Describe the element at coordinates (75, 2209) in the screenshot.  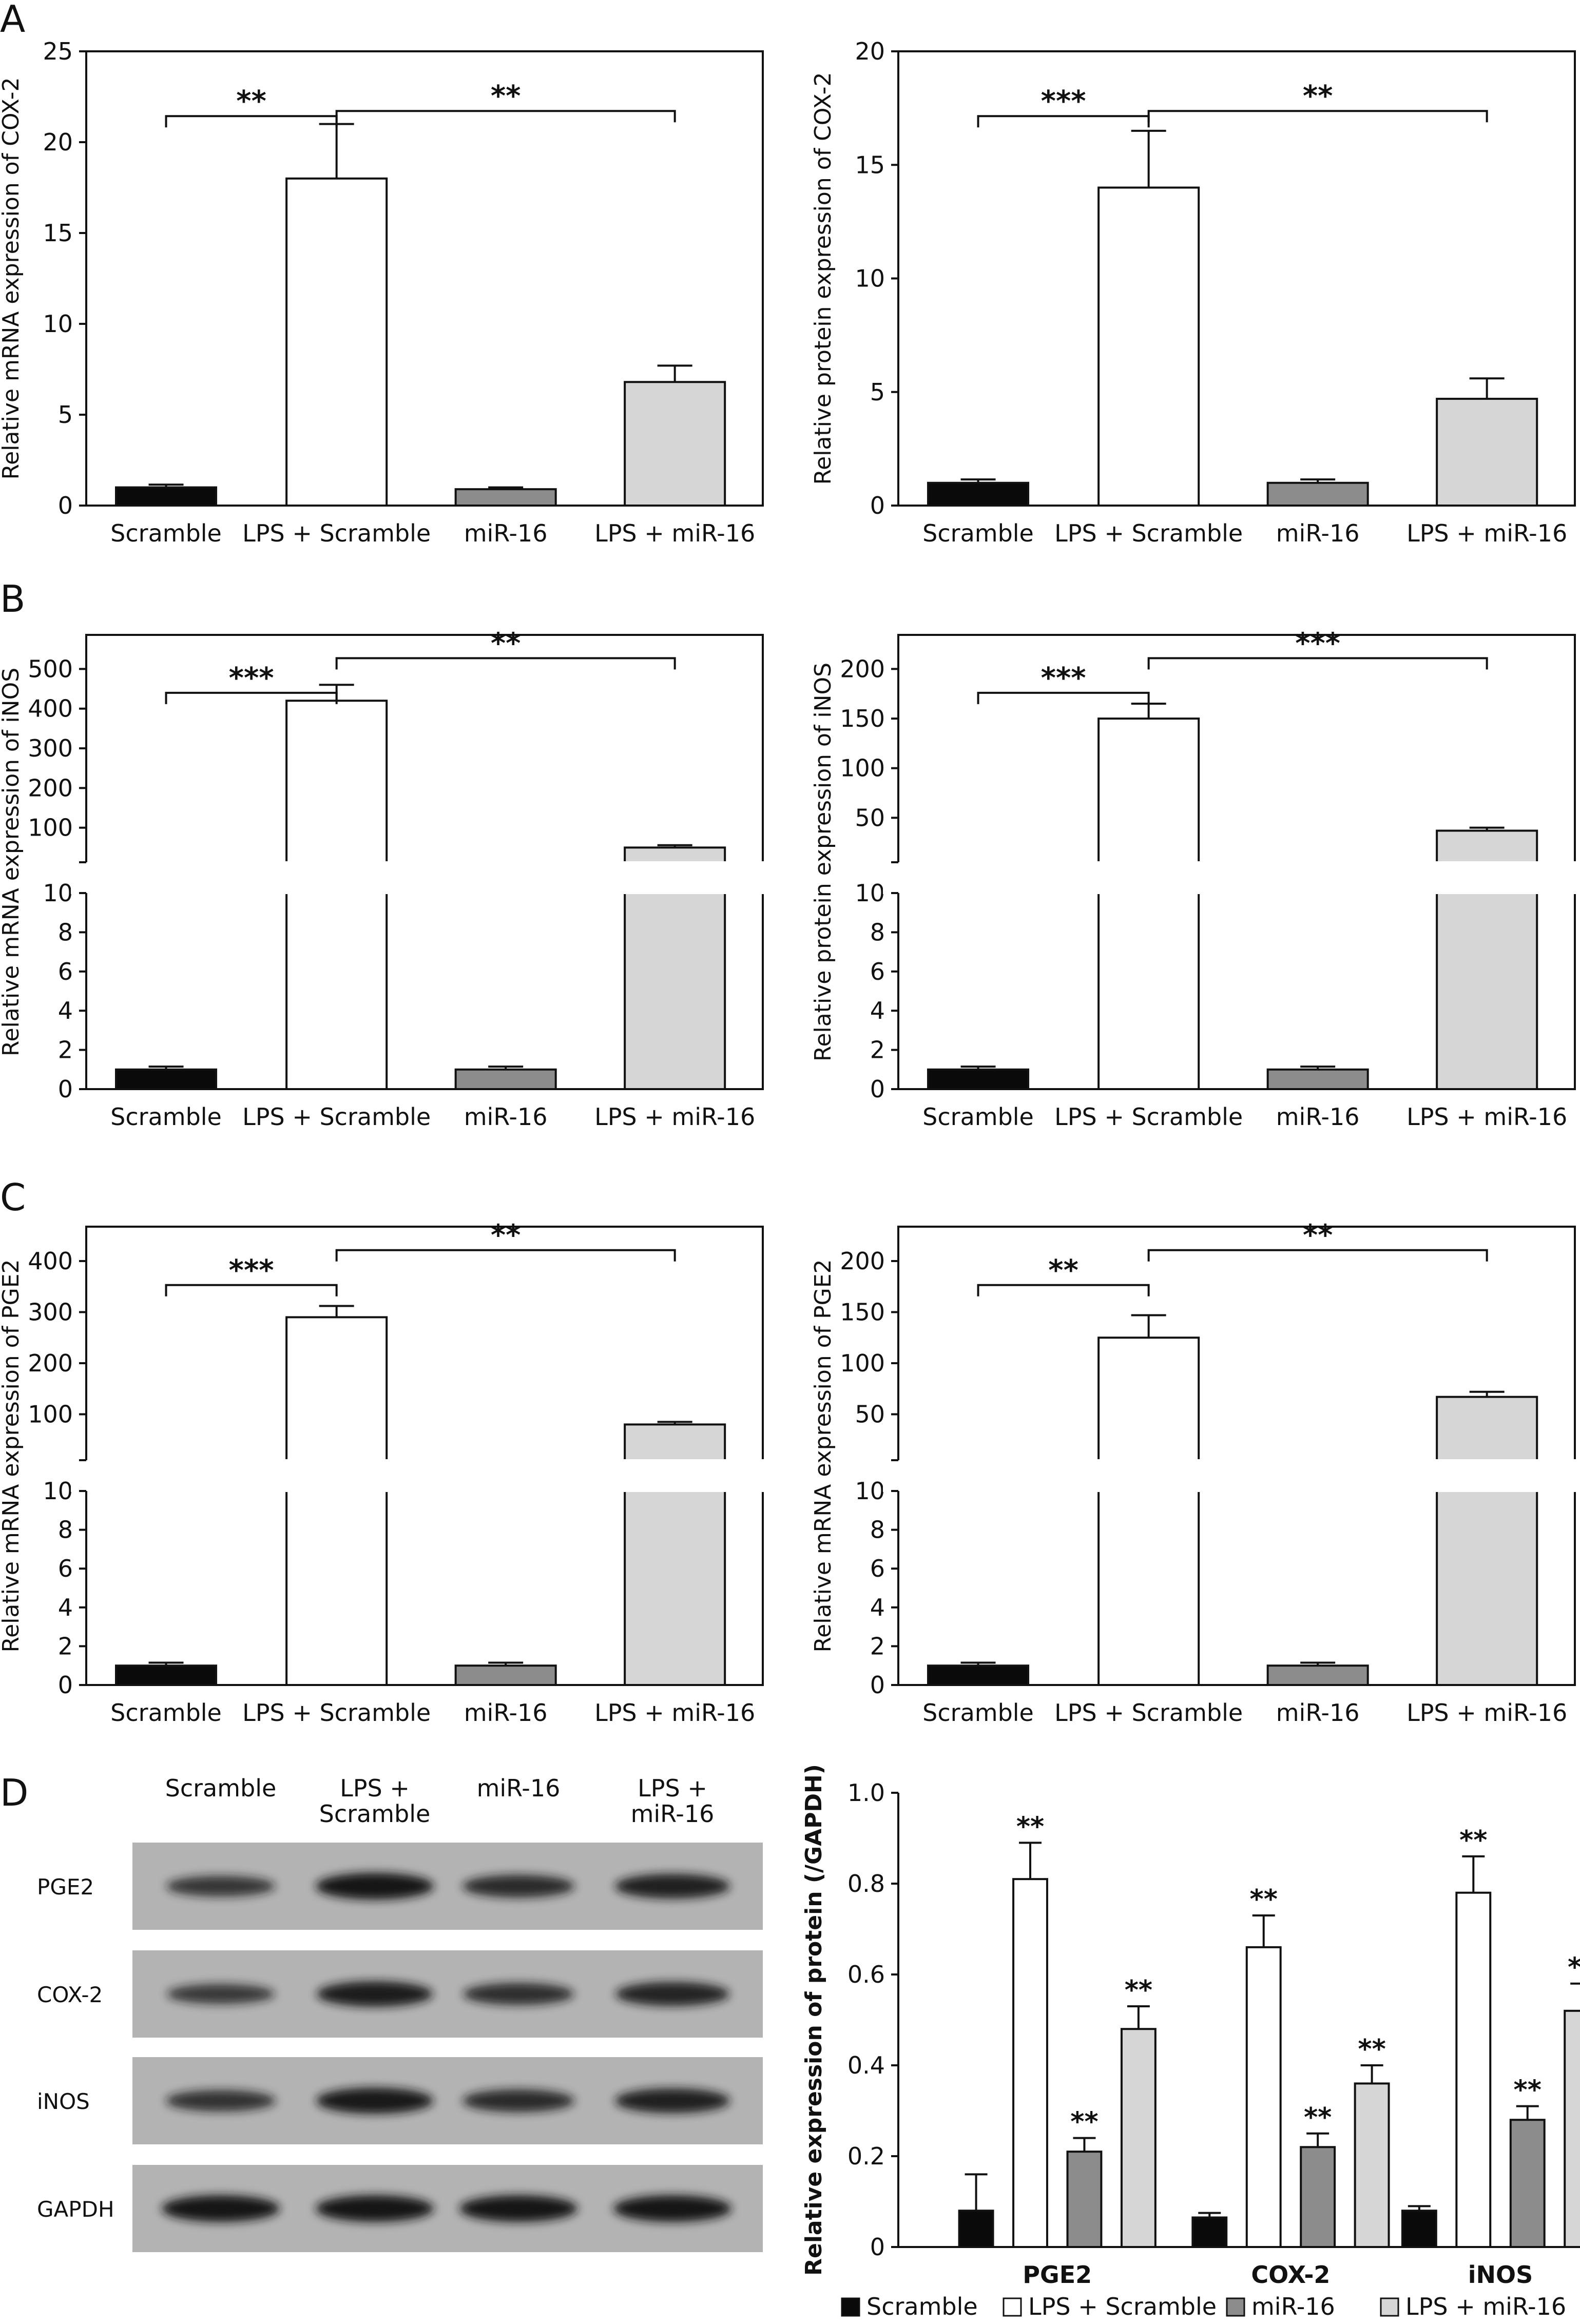
I see `blot-row-label: GAPDH` at that location.